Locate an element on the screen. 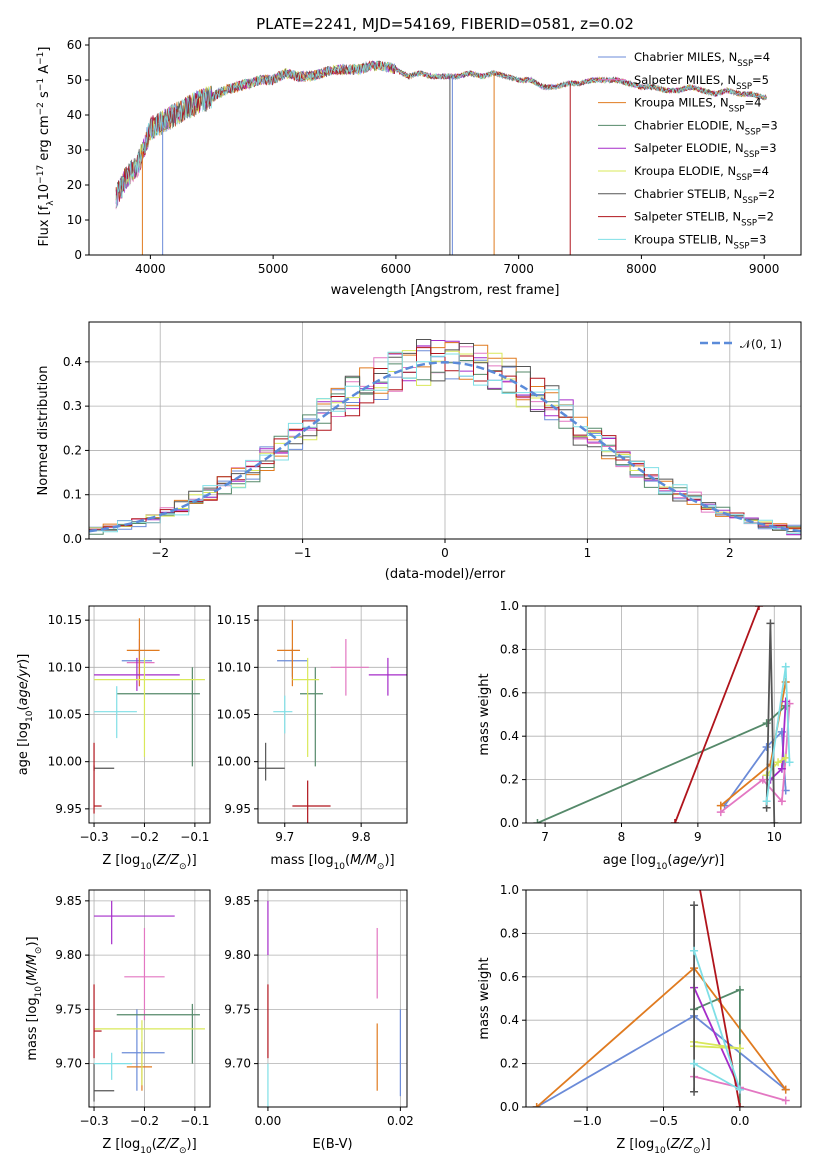  label-part: age/yr is located at coordinates (23, 683).